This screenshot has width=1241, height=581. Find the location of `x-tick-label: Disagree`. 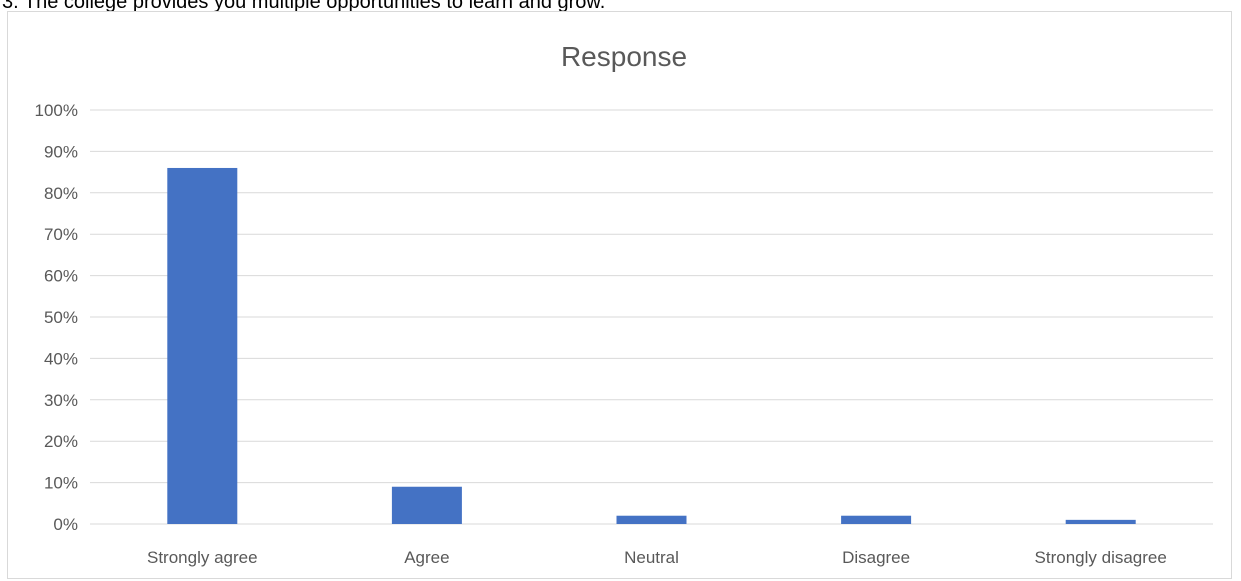

x-tick-label: Disagree is located at coordinates (876, 557).